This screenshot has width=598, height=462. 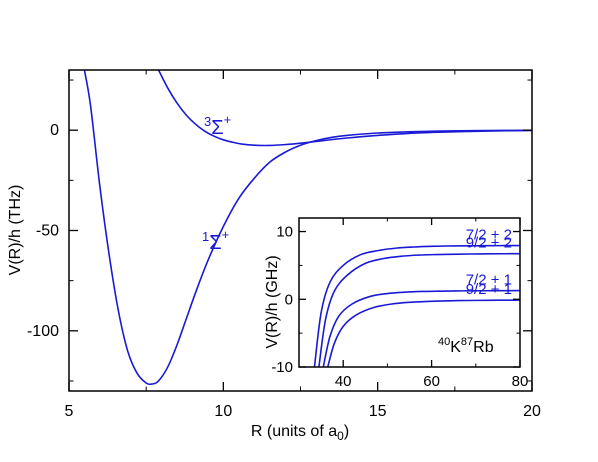 What do you see at coordinates (532, 411) in the screenshot?
I see `main-x-tick-label: 20` at bounding box center [532, 411].